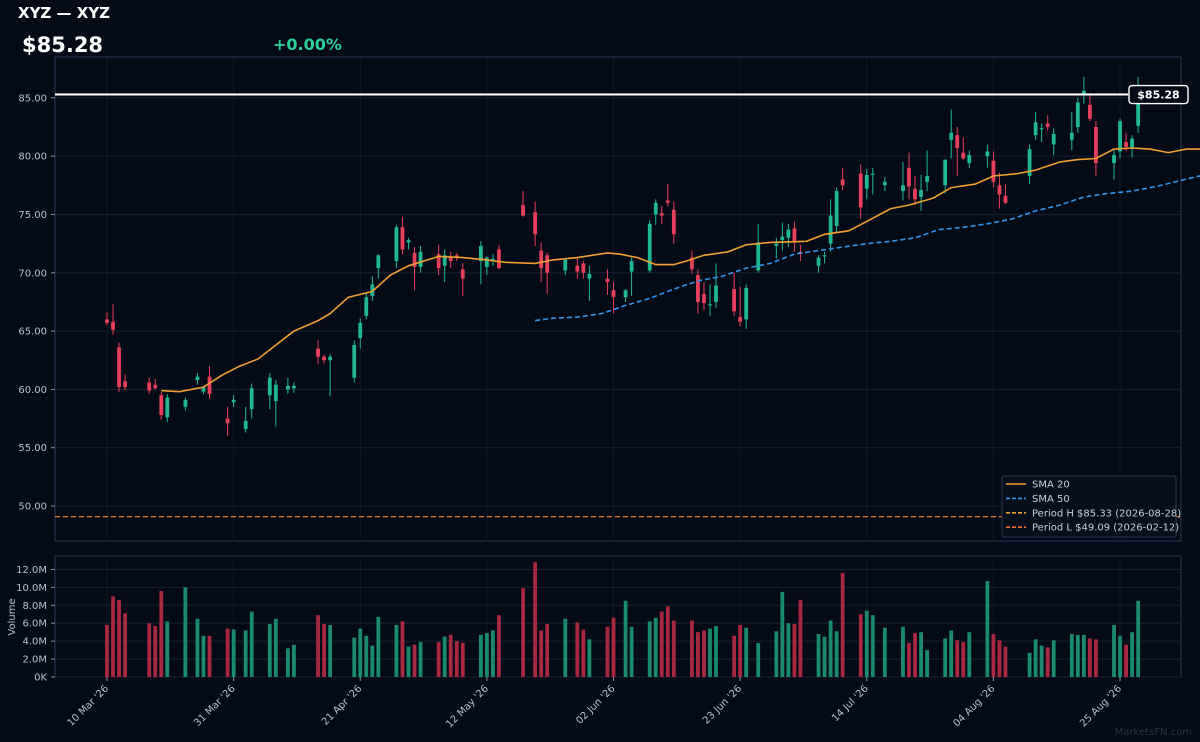 This screenshot has height=742, width=1200. Describe the element at coordinates (307, 44) in the screenshot. I see `price-change: +0.00%` at that location.